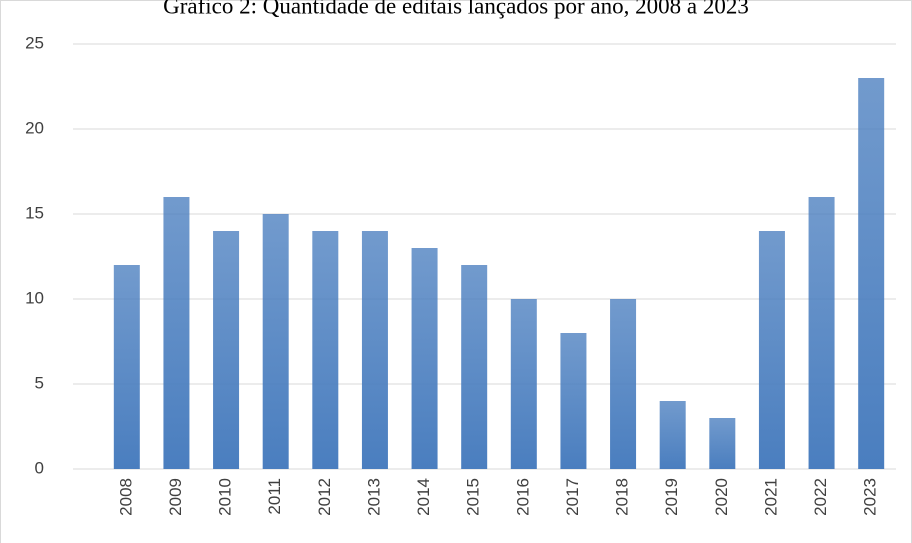 This screenshot has height=543, width=912. What do you see at coordinates (622, 497) in the screenshot?
I see `x-tick-label: 2018` at bounding box center [622, 497].